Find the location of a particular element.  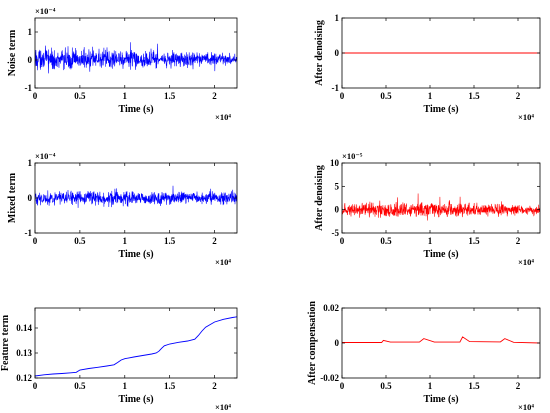

y-axis-label: Feature term is located at coordinates (5, 342).